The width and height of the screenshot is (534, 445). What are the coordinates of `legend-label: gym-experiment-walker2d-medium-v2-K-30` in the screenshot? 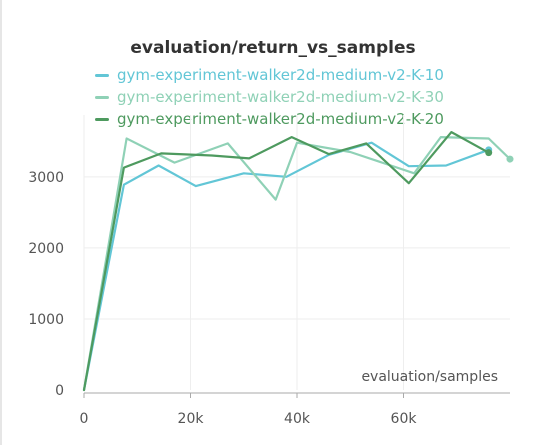 It's located at (280, 97).